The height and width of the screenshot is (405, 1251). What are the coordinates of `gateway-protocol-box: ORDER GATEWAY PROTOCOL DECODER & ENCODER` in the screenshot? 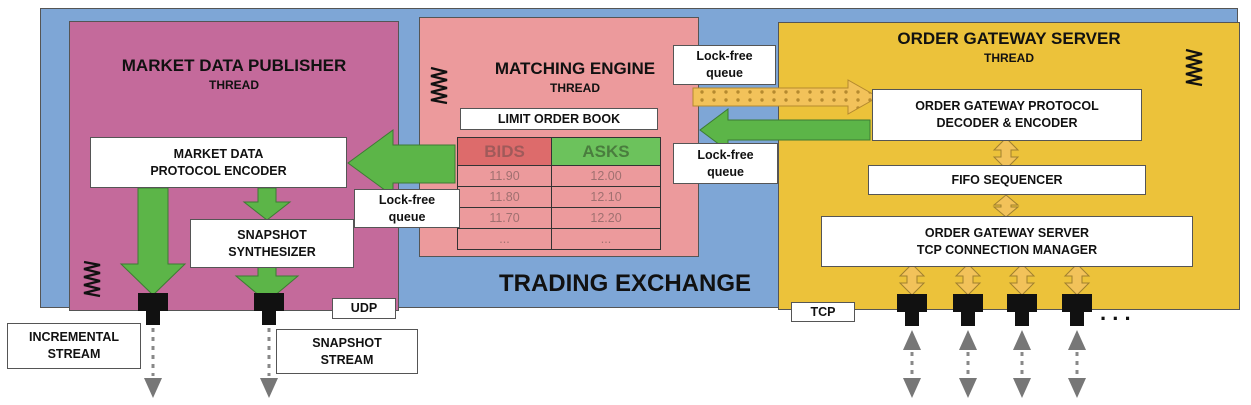 It's located at (1007, 115).